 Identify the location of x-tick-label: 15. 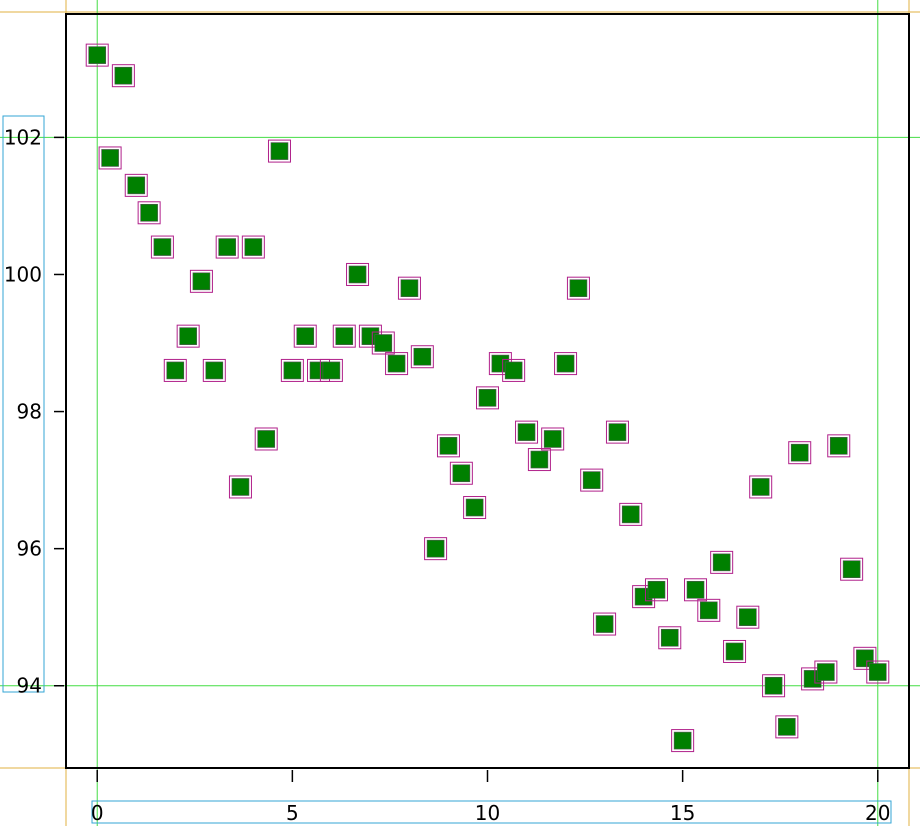
(682, 813).